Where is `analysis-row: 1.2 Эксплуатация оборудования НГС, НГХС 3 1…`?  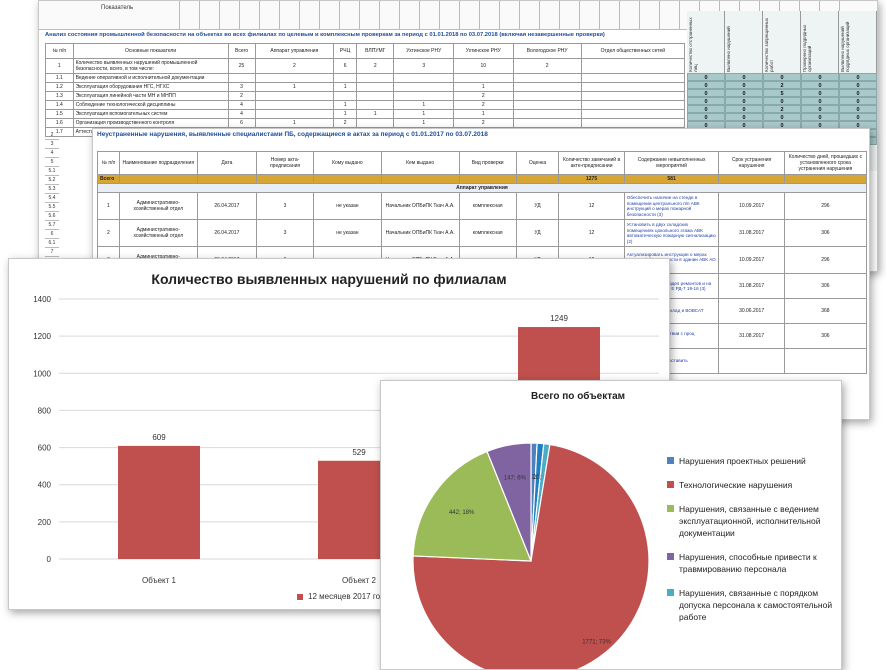 analysis-row: 1.2 Эксплуатация оборудования НГС, НГХС 3 1… is located at coordinates (365, 87).